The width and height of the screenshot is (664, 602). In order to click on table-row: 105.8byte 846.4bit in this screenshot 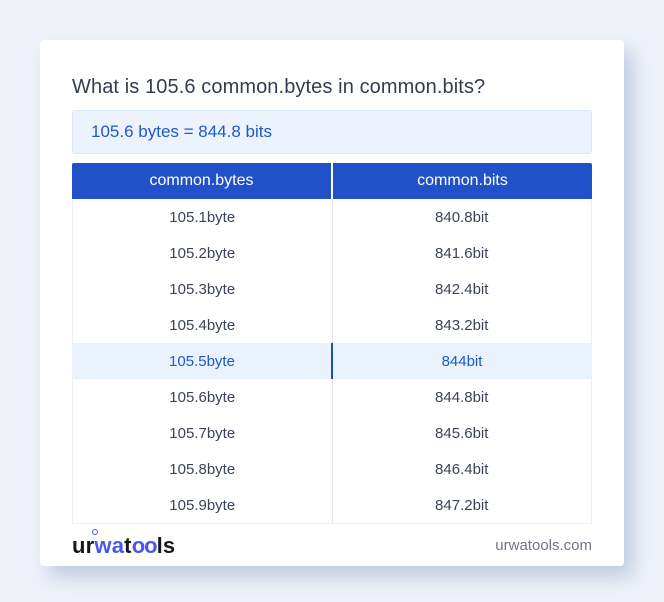, I will do `click(332, 469)`.